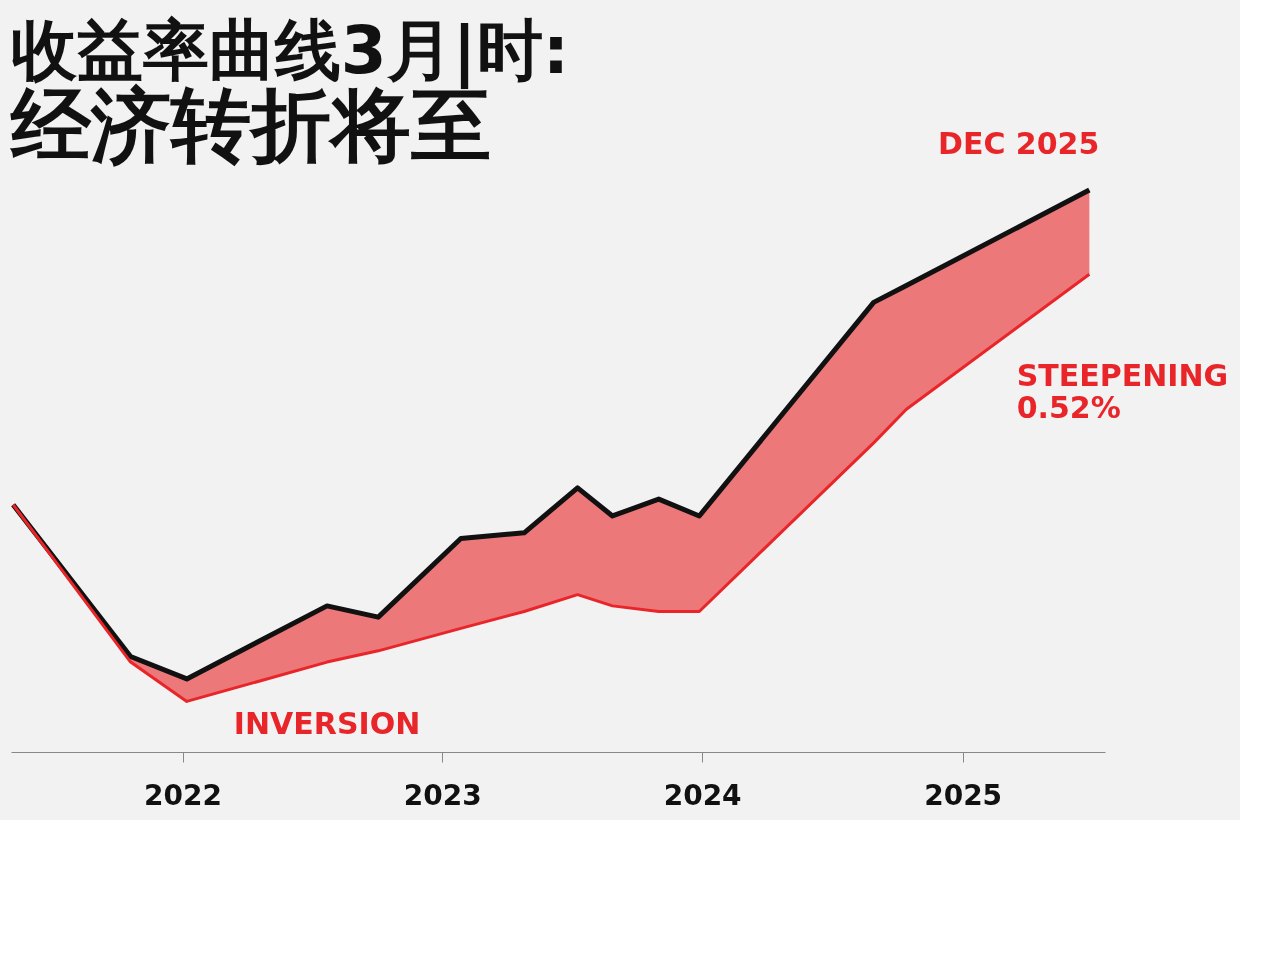 Image resolution: width=1280 pixels, height=960 pixels. What do you see at coordinates (327, 724) in the screenshot?
I see `annotation: INVERSION` at bounding box center [327, 724].